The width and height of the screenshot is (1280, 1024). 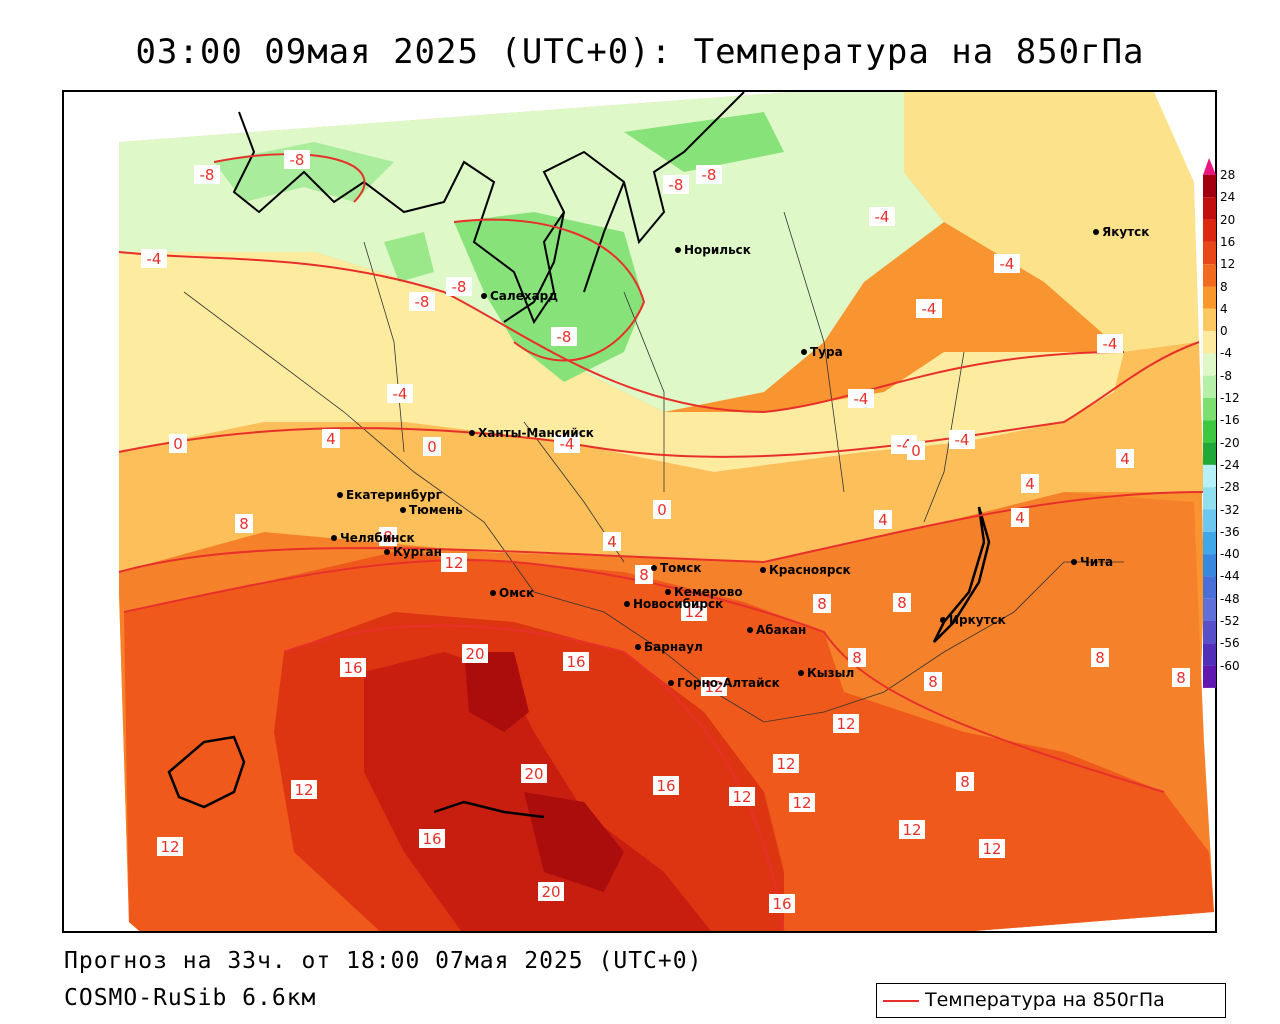 What do you see at coordinates (1230, 420) in the screenshot?
I see `scale-label: -16` at bounding box center [1230, 420].